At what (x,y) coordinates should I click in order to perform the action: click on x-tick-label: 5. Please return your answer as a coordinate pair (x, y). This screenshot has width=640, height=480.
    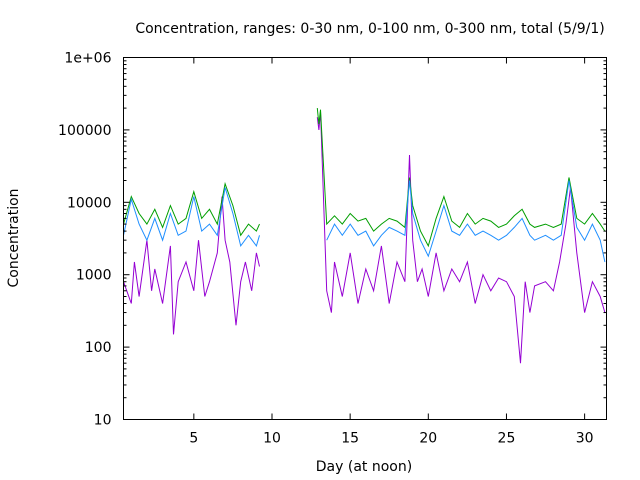
    Looking at the image, I should click on (193, 439).